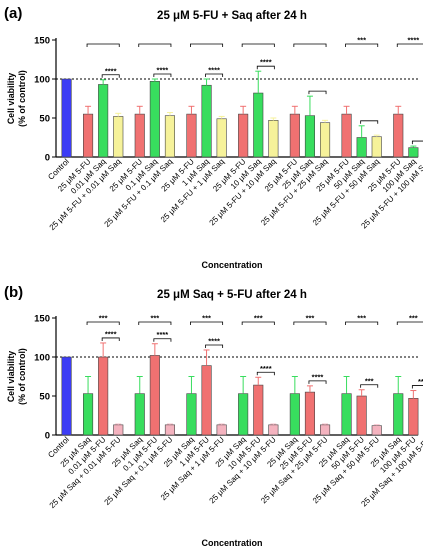  Describe the element at coordinates (44, 397) in the screenshot. I see `y-tick-label: 50` at that location.